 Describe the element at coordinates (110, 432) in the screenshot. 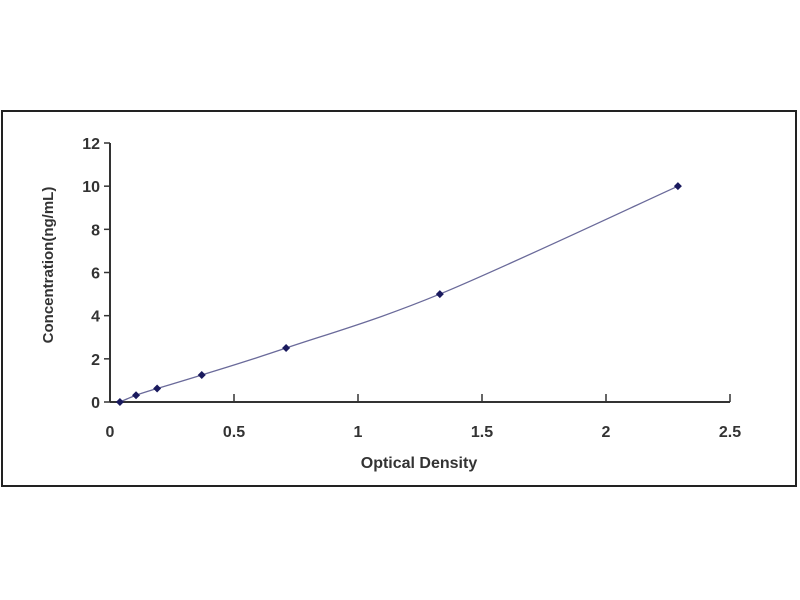

I see `x-tick-label: 0` at that location.